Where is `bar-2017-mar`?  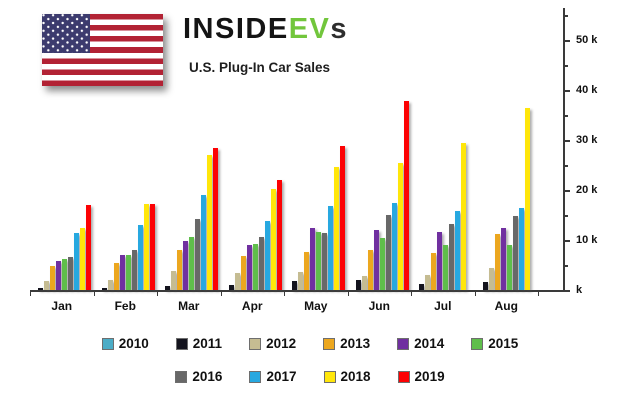
bar-2017-mar is located at coordinates (204, 242).